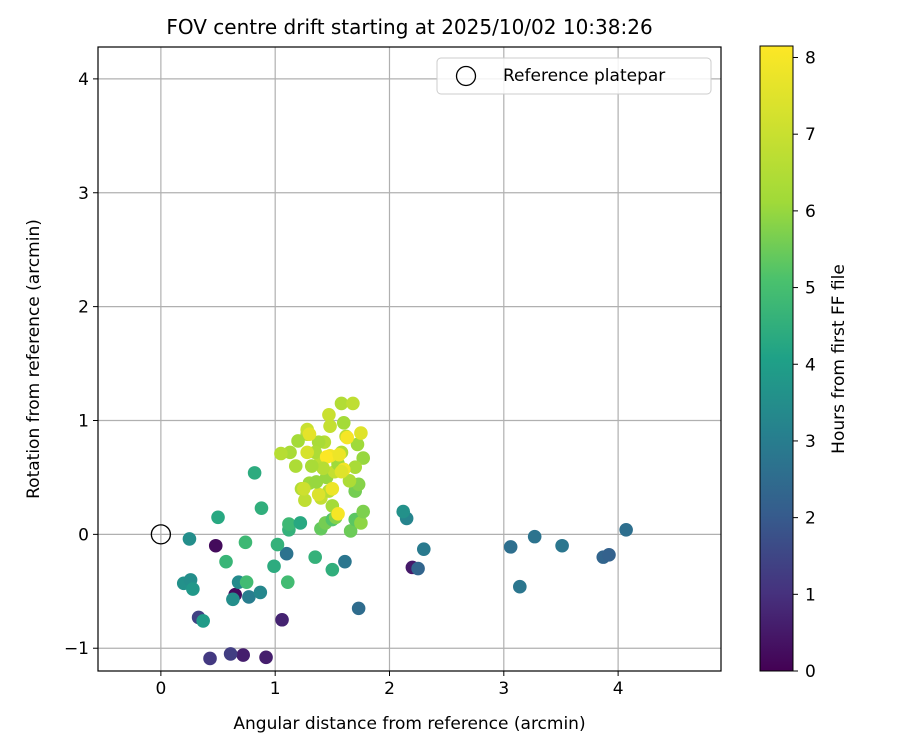  Describe the element at coordinates (160, 689) in the screenshot. I see `x-tick-label: 0` at that location.